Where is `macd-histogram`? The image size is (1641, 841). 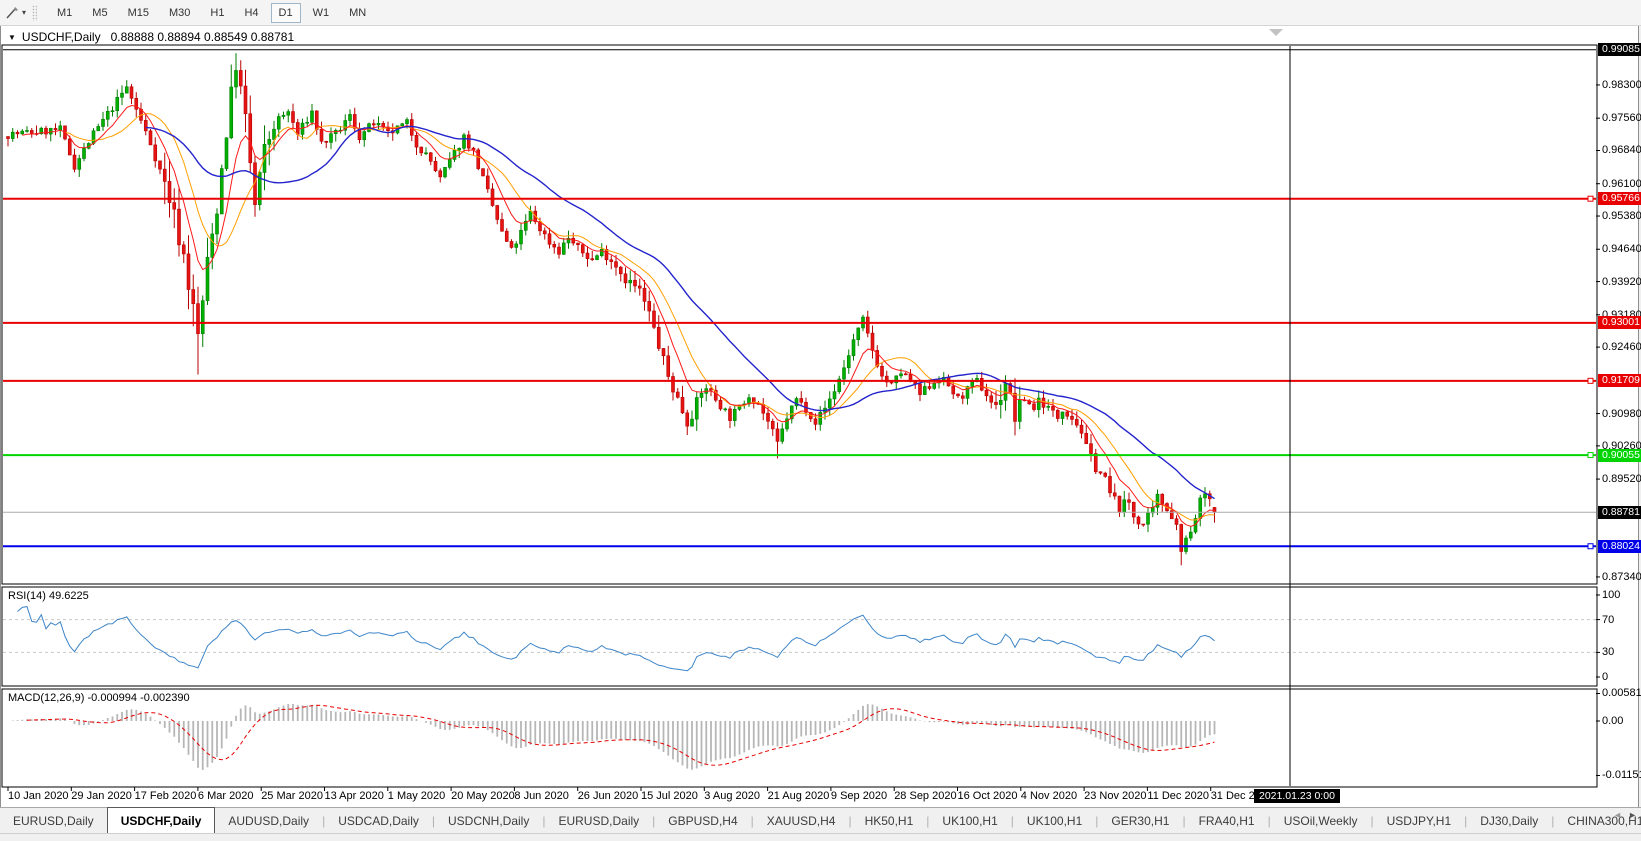 macd-histogram is located at coordinates (613, 736).